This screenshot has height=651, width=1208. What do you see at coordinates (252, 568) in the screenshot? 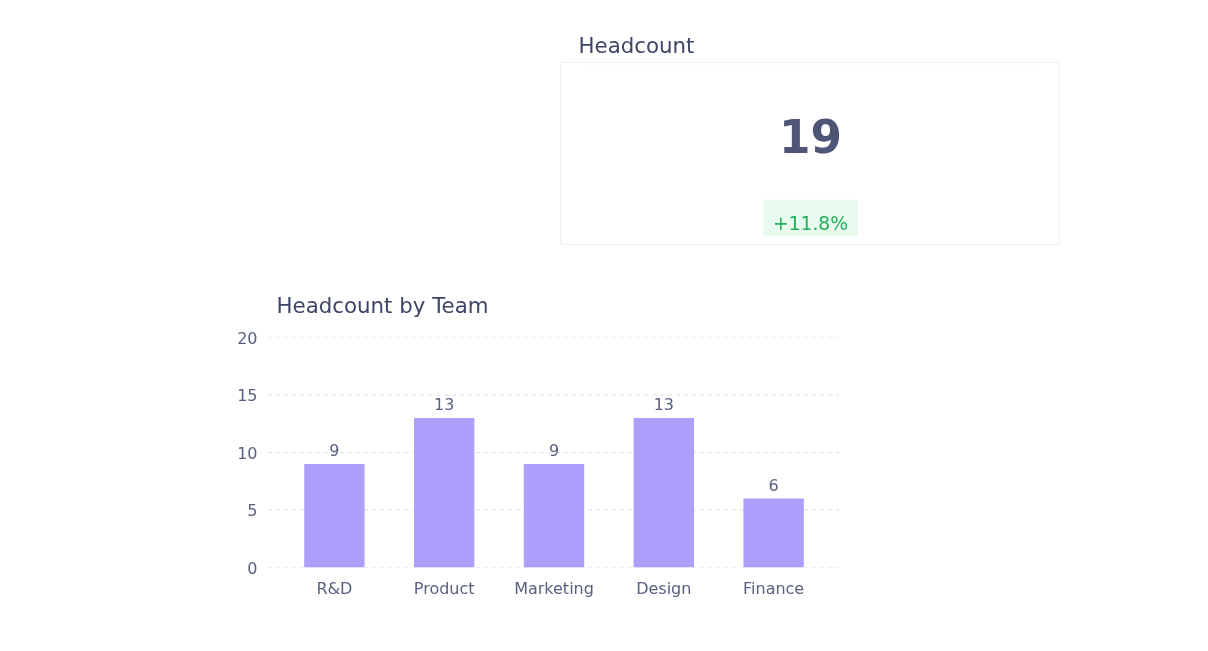
I see `y-tick-label: 0` at bounding box center [252, 568].